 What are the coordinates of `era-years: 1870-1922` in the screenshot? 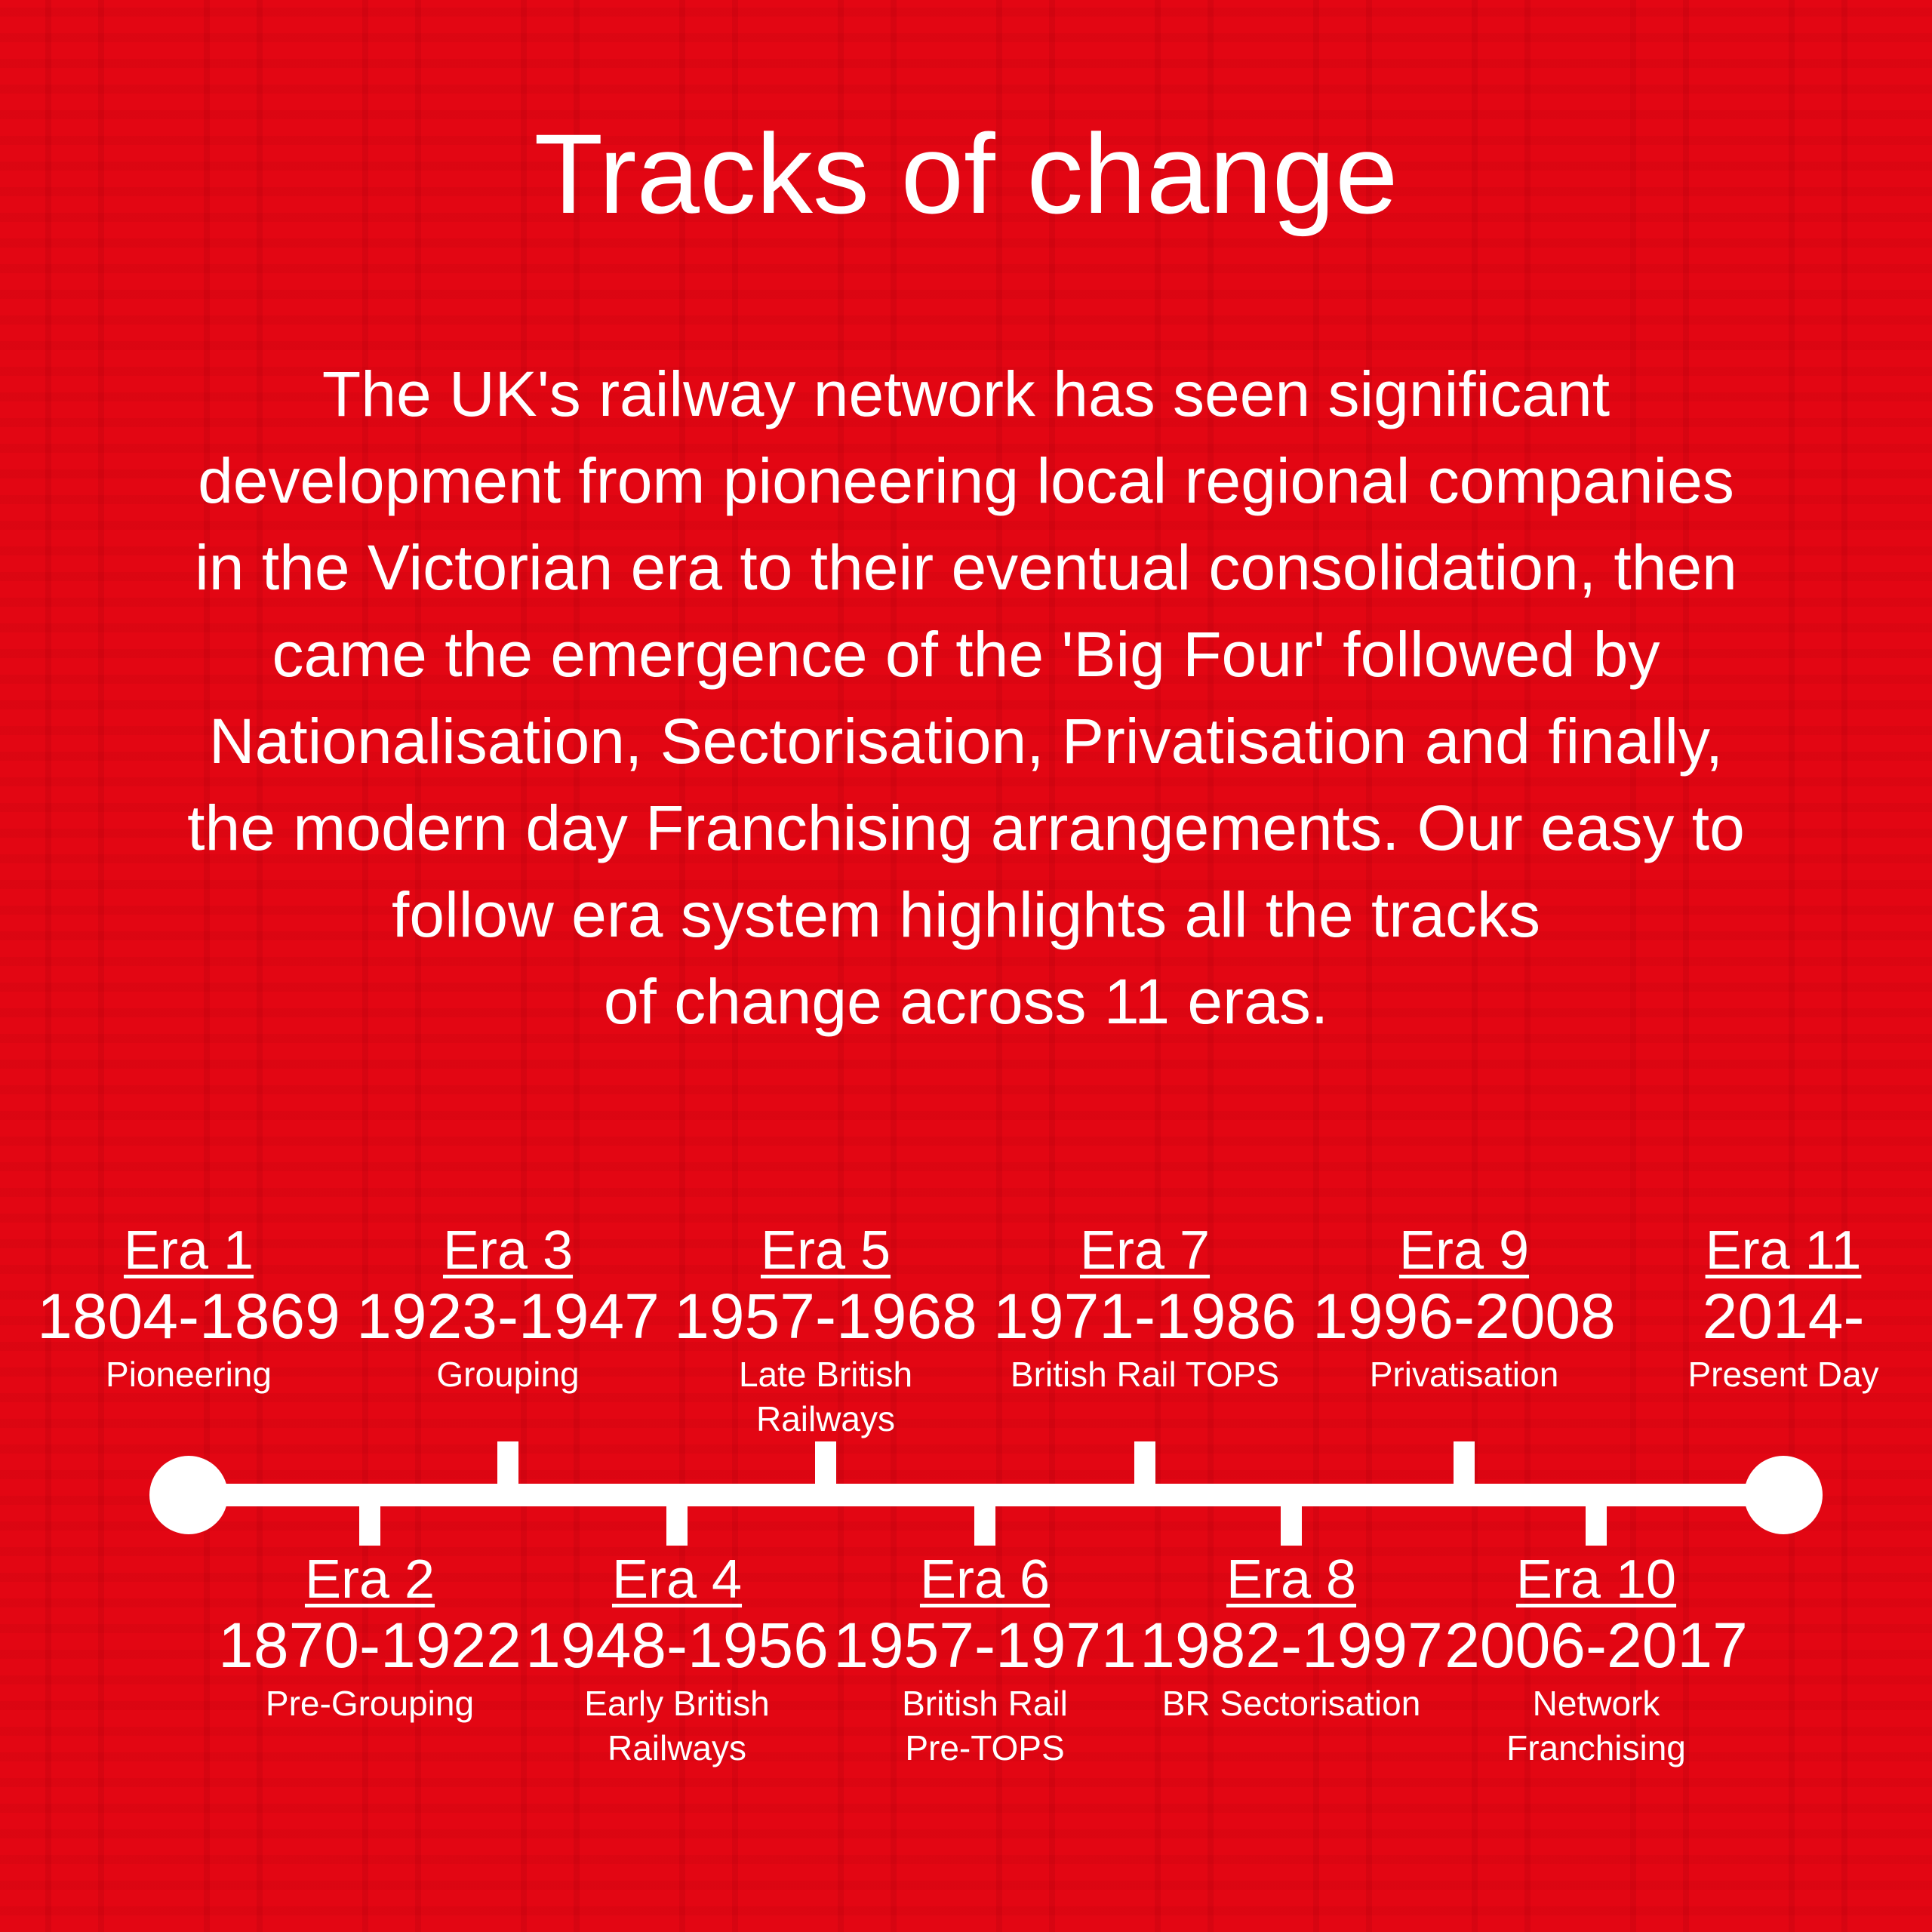 It's located at (369, 1645).